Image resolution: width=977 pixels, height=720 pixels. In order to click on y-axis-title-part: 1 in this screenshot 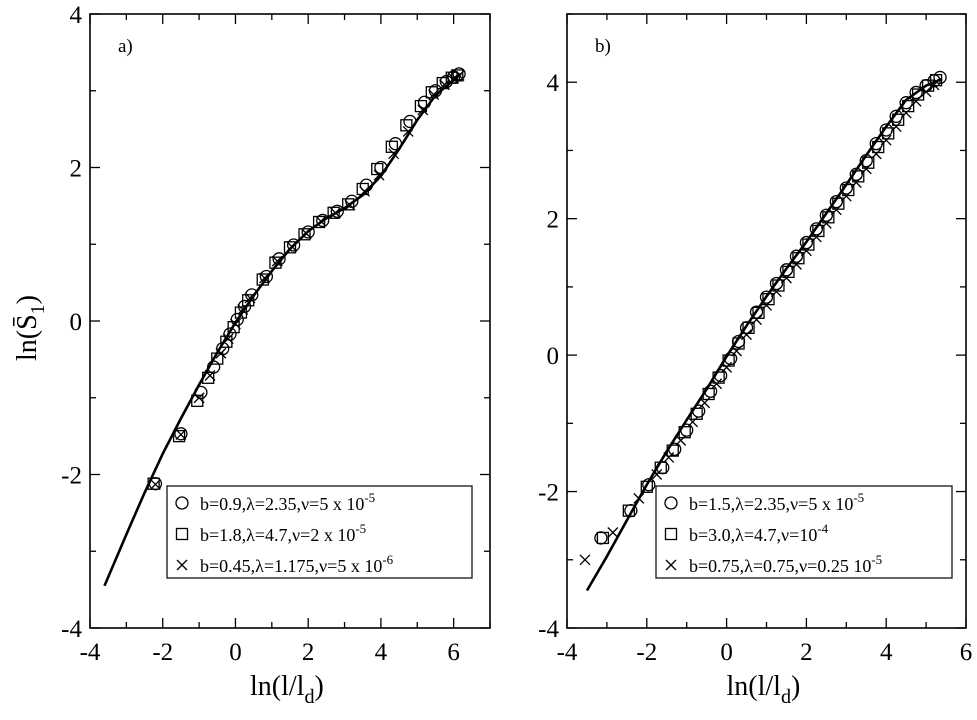, I will do `click(38, 309)`.